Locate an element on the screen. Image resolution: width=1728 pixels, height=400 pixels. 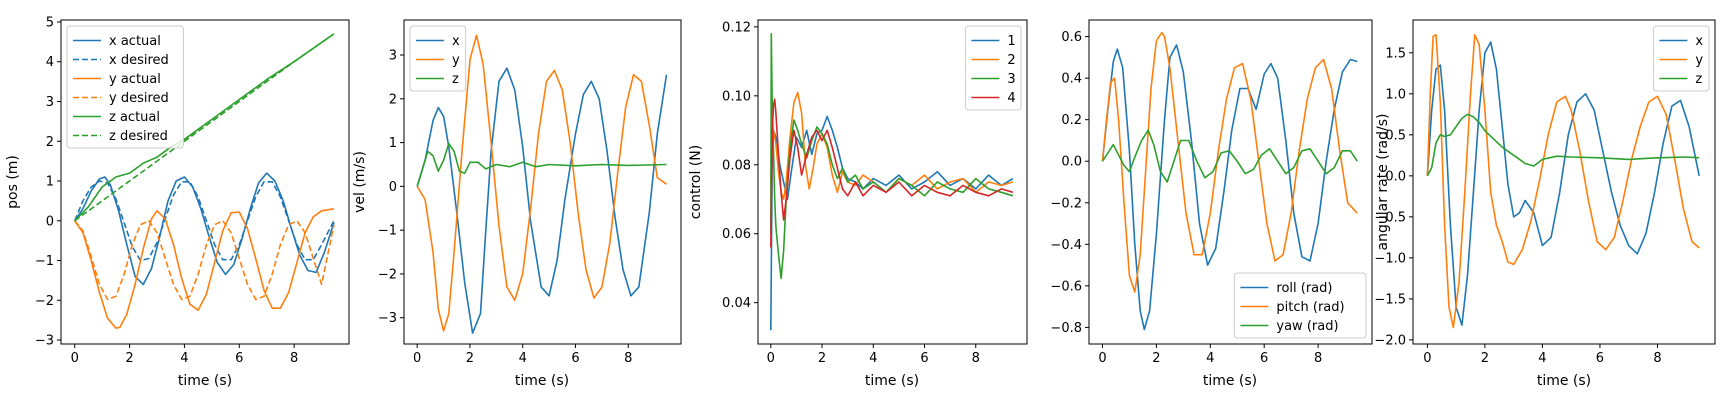
legend-label-4: 4 is located at coordinates (1011, 98).